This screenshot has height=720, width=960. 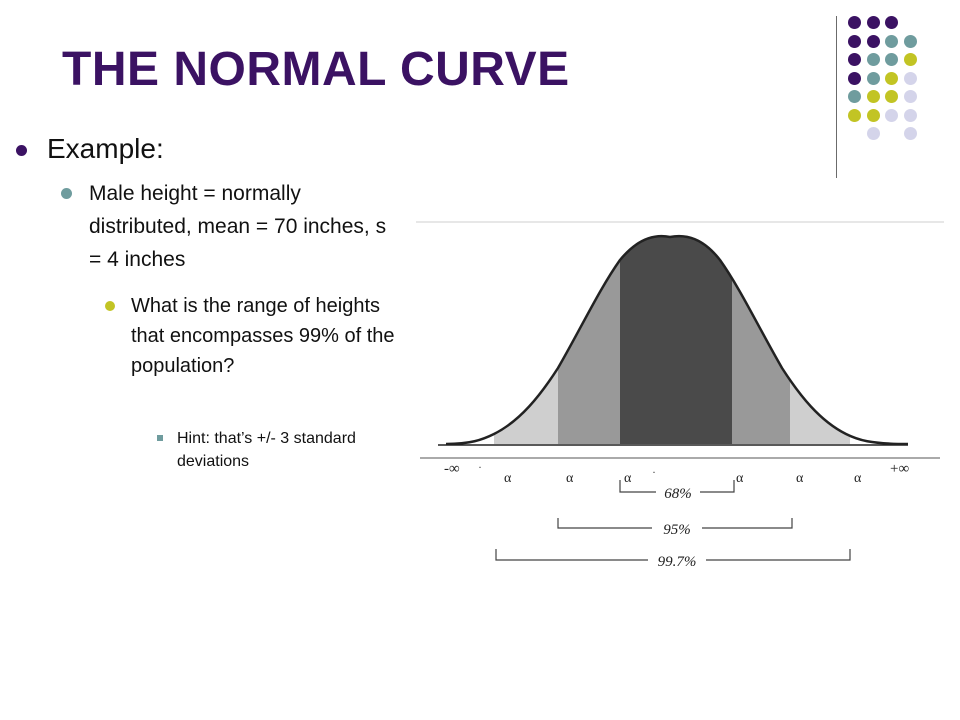 I want to click on bracket-label-99-7: 99.7%, so click(x=677, y=562).